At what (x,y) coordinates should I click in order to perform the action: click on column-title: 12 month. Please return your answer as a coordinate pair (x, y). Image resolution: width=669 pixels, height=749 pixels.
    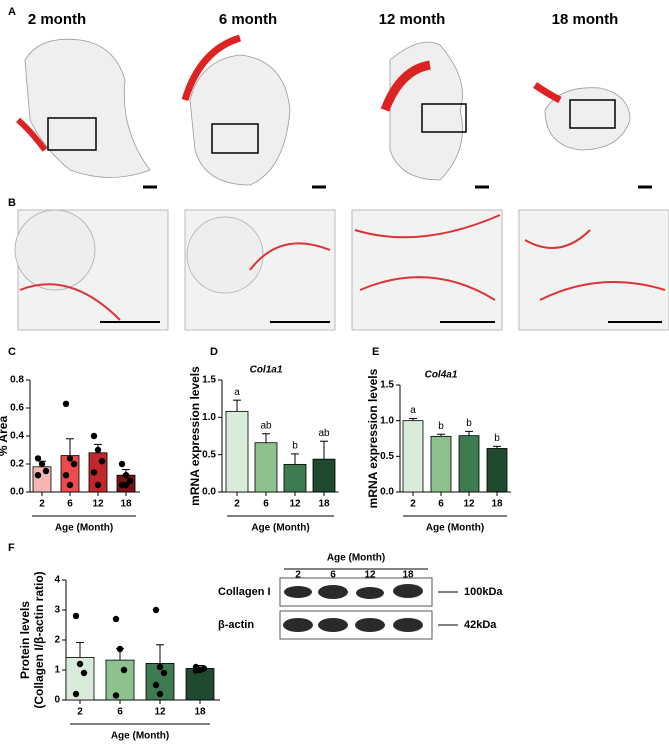
    Looking at the image, I should click on (412, 19).